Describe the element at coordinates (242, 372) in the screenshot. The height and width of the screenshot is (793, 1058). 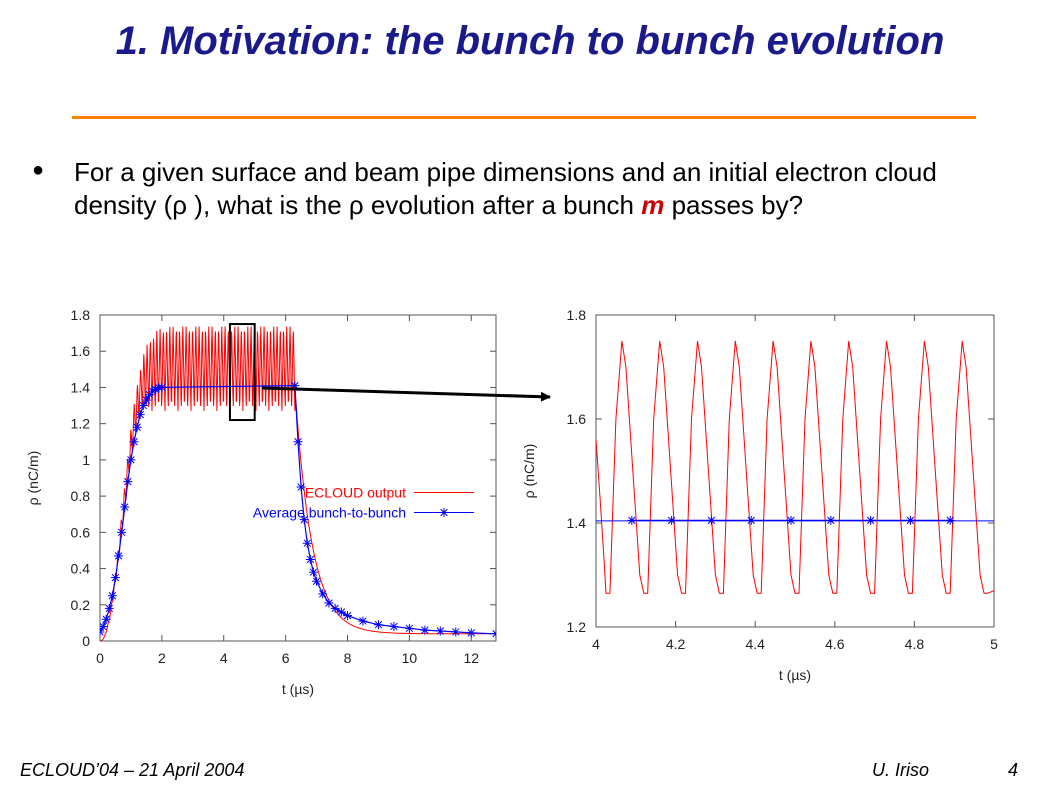
I see `zoom-highlight-box` at that location.